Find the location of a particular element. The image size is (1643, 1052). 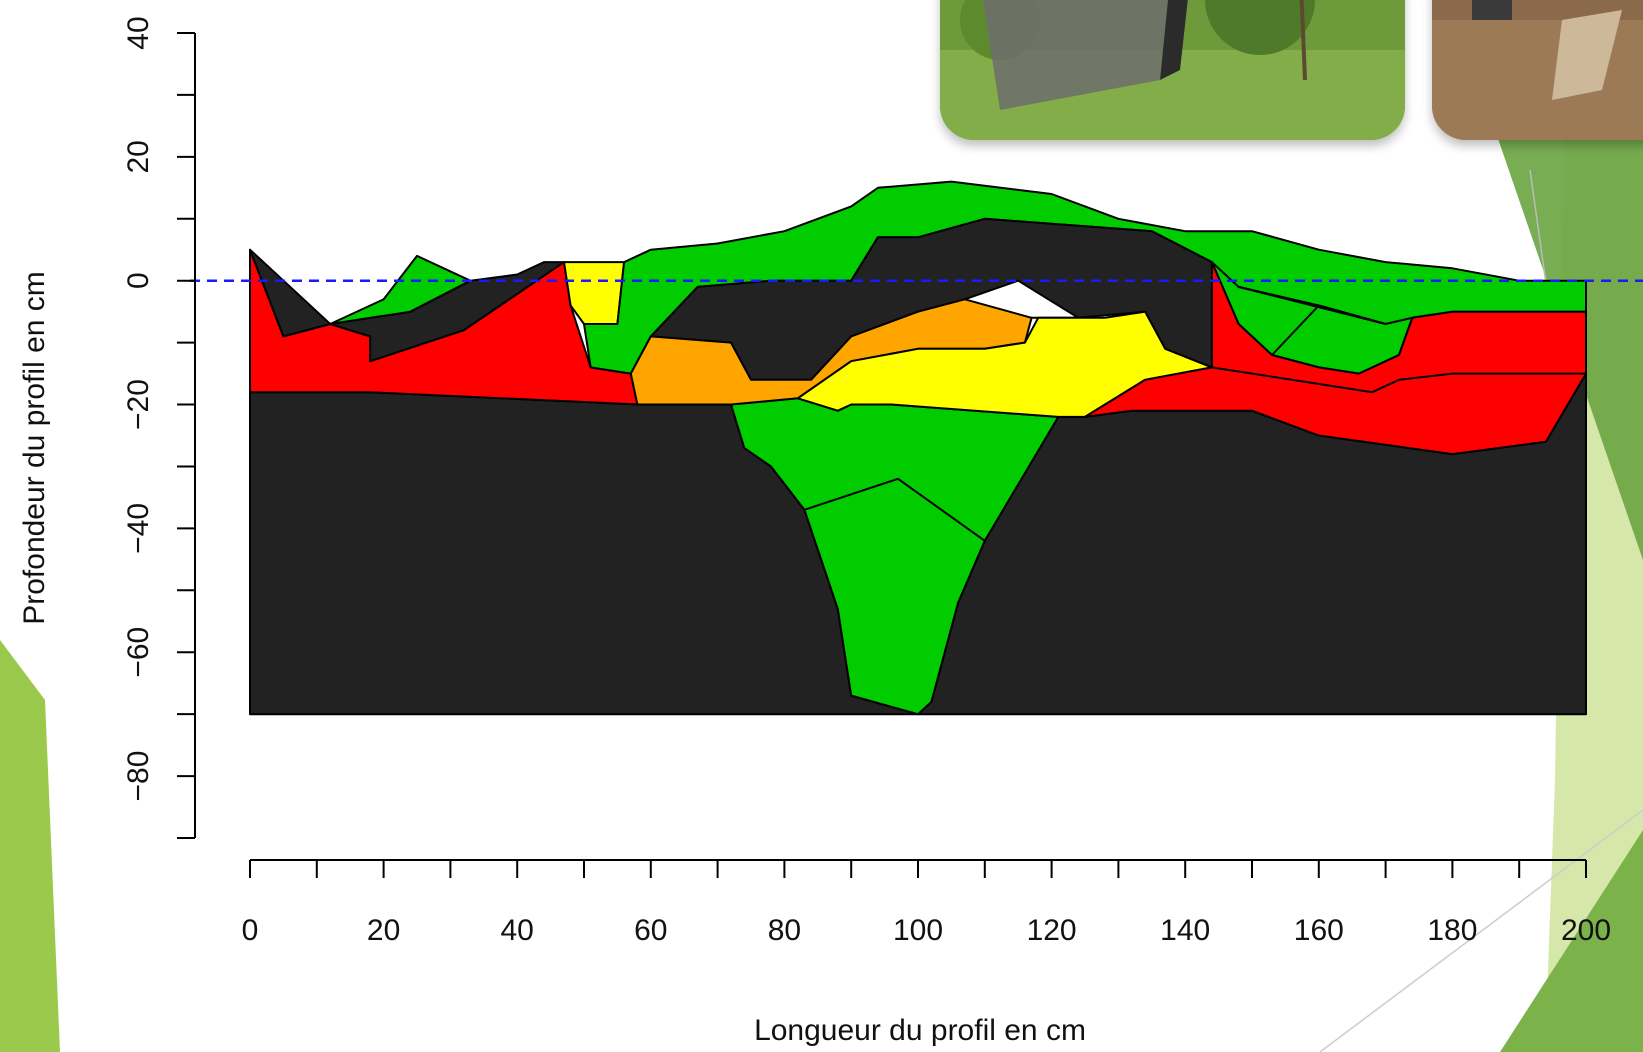

x-tick-label: 80 is located at coordinates (784, 930).